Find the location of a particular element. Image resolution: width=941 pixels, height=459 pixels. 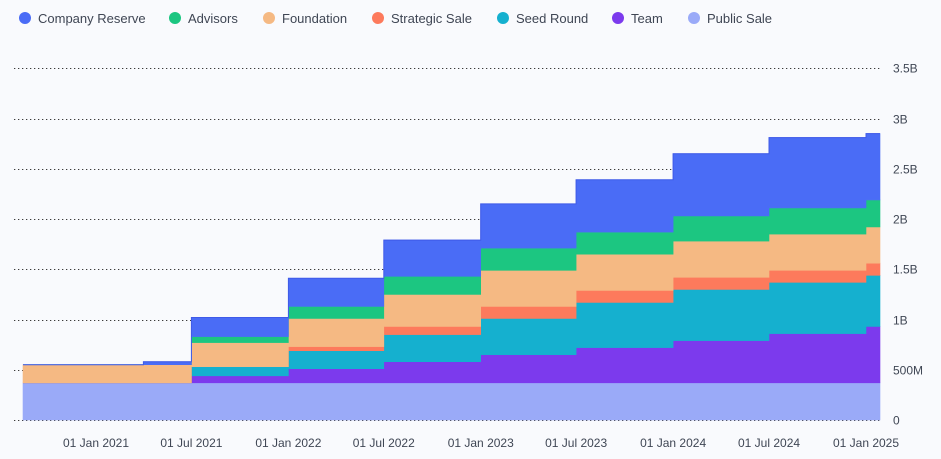

y-tick-500m: 500M is located at coordinates (908, 371).